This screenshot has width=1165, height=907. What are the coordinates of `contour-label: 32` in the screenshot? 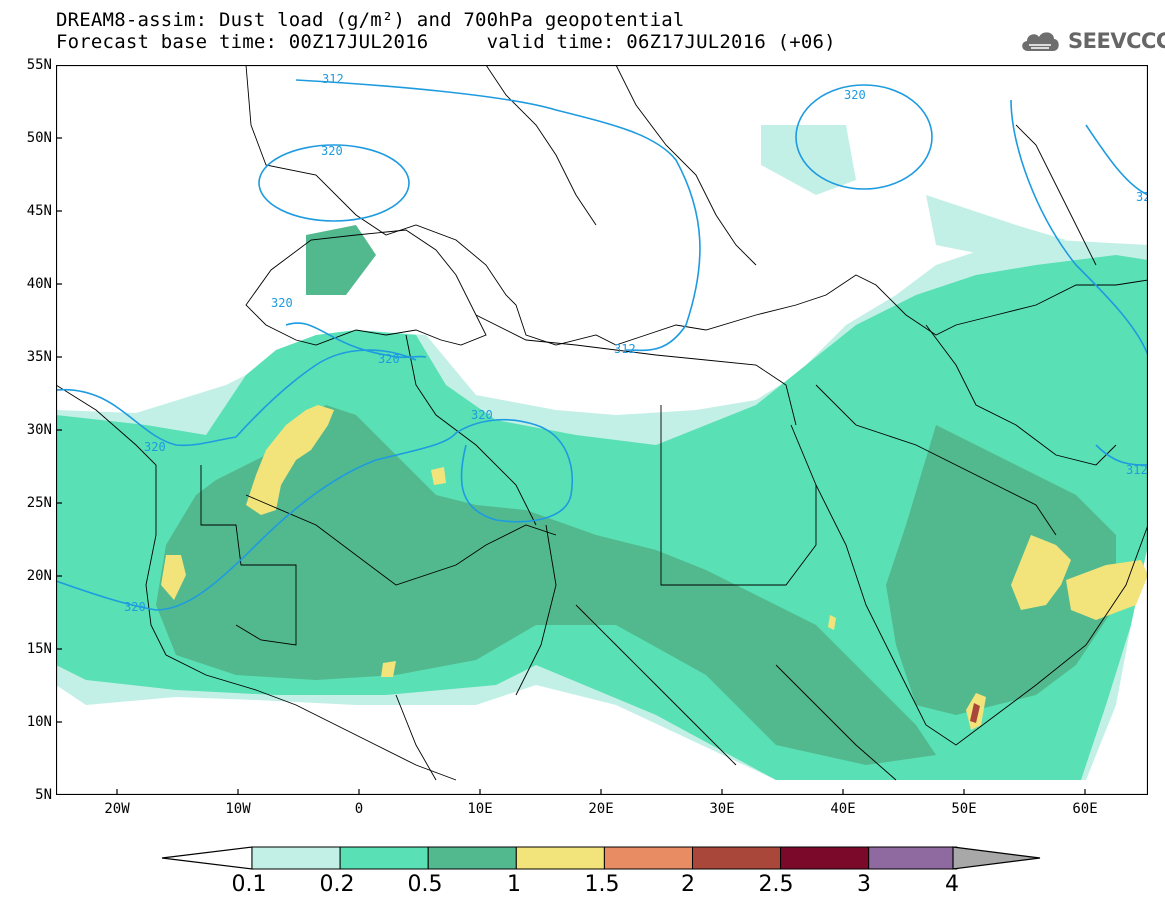 It's located at (1142, 197).